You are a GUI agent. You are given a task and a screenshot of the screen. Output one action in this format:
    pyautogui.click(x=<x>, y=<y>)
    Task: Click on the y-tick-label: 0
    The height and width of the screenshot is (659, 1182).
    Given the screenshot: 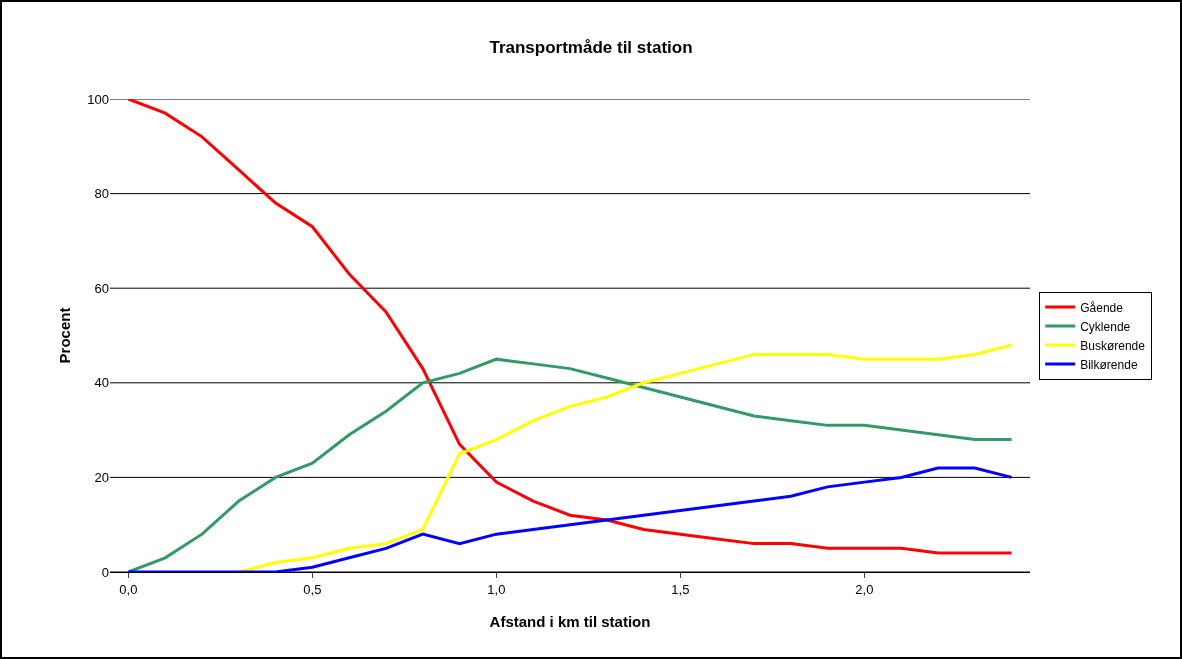 What is the action you would take?
    pyautogui.click(x=105, y=572)
    